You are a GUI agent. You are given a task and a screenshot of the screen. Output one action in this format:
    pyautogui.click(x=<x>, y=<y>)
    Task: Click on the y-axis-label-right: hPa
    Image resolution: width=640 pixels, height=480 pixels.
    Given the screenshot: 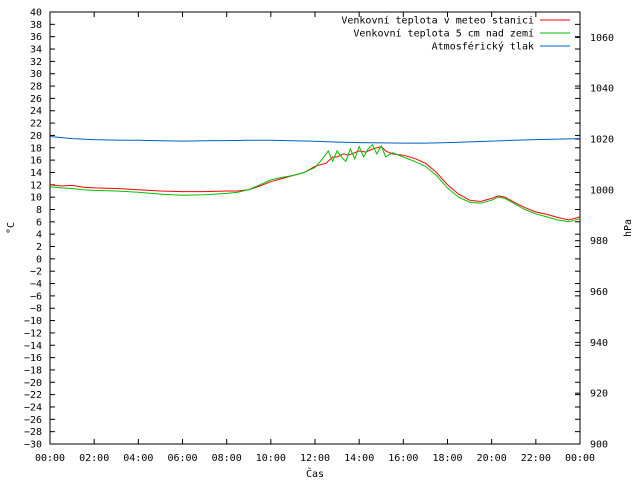 What is the action you would take?
    pyautogui.click(x=628, y=228)
    